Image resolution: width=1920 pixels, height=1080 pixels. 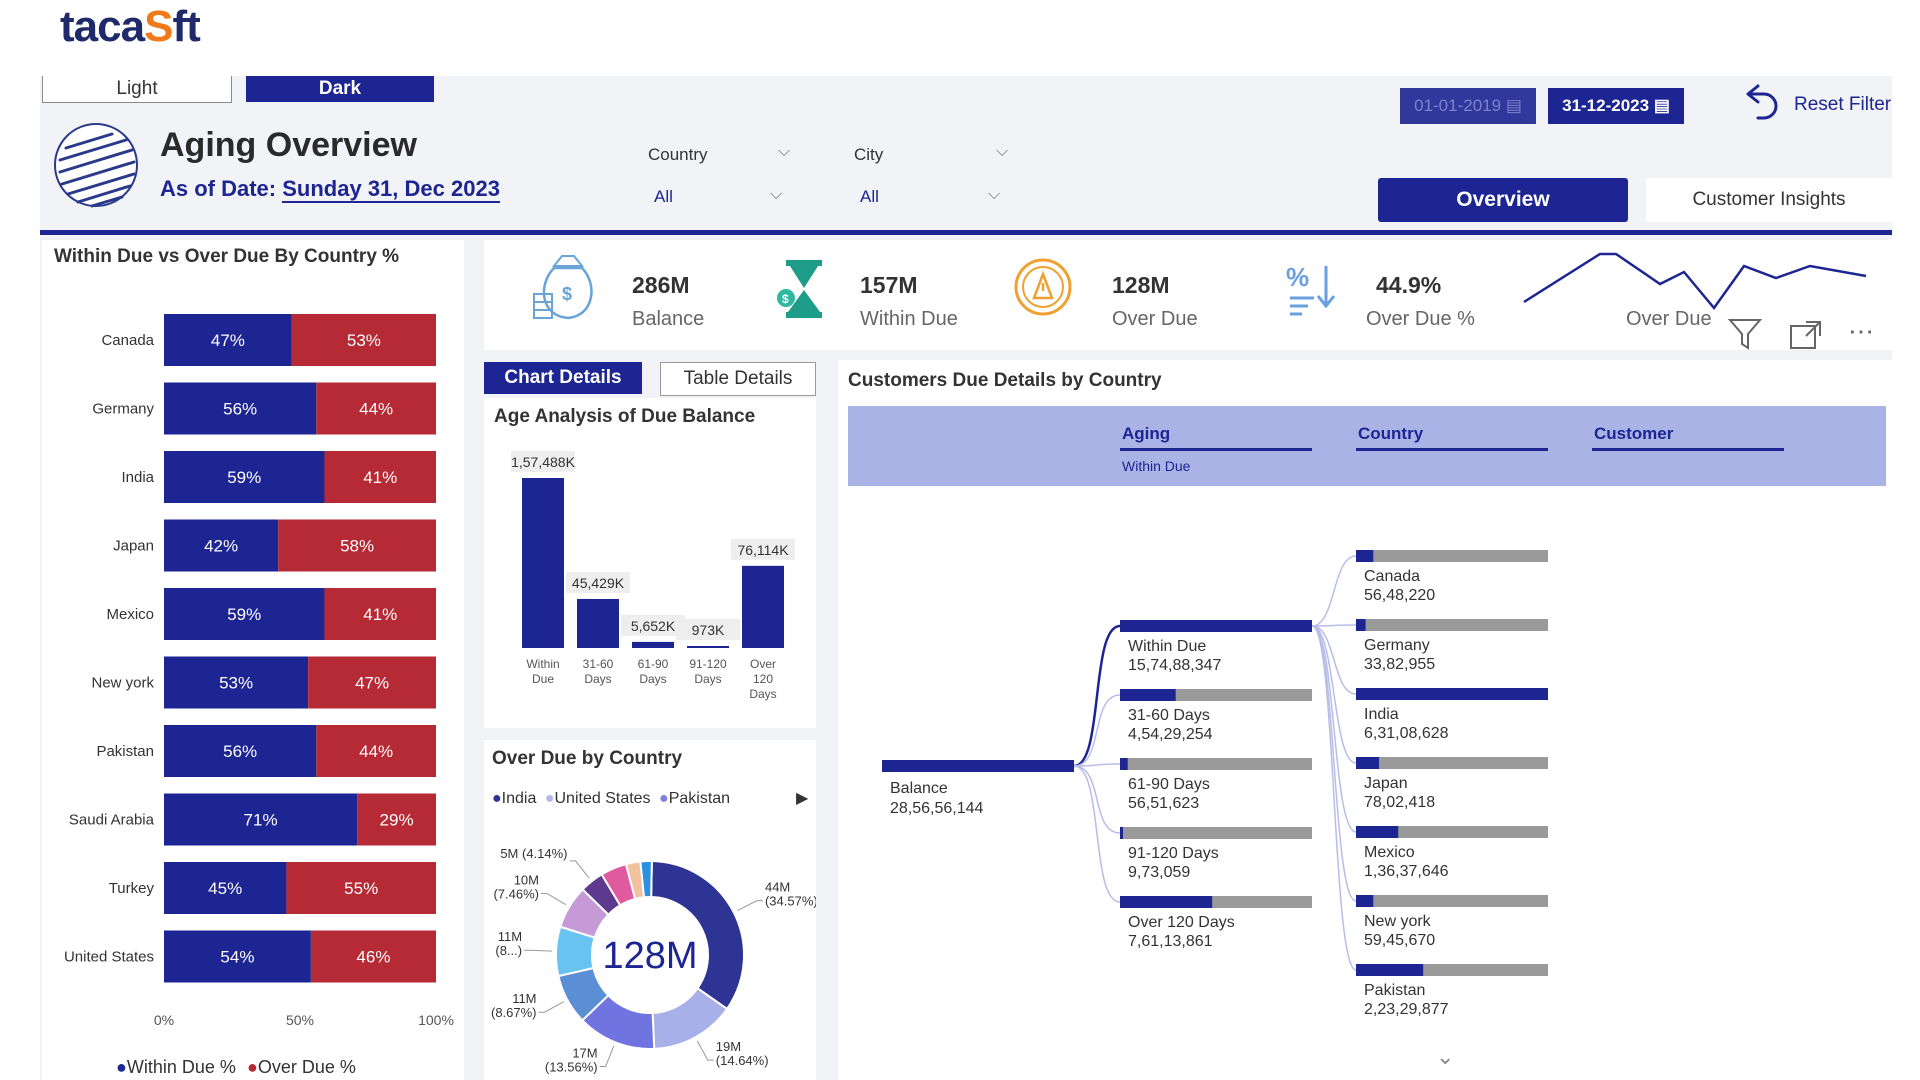 I want to click on scroll-down-chevron-icon: ⌄, so click(x=1445, y=1056).